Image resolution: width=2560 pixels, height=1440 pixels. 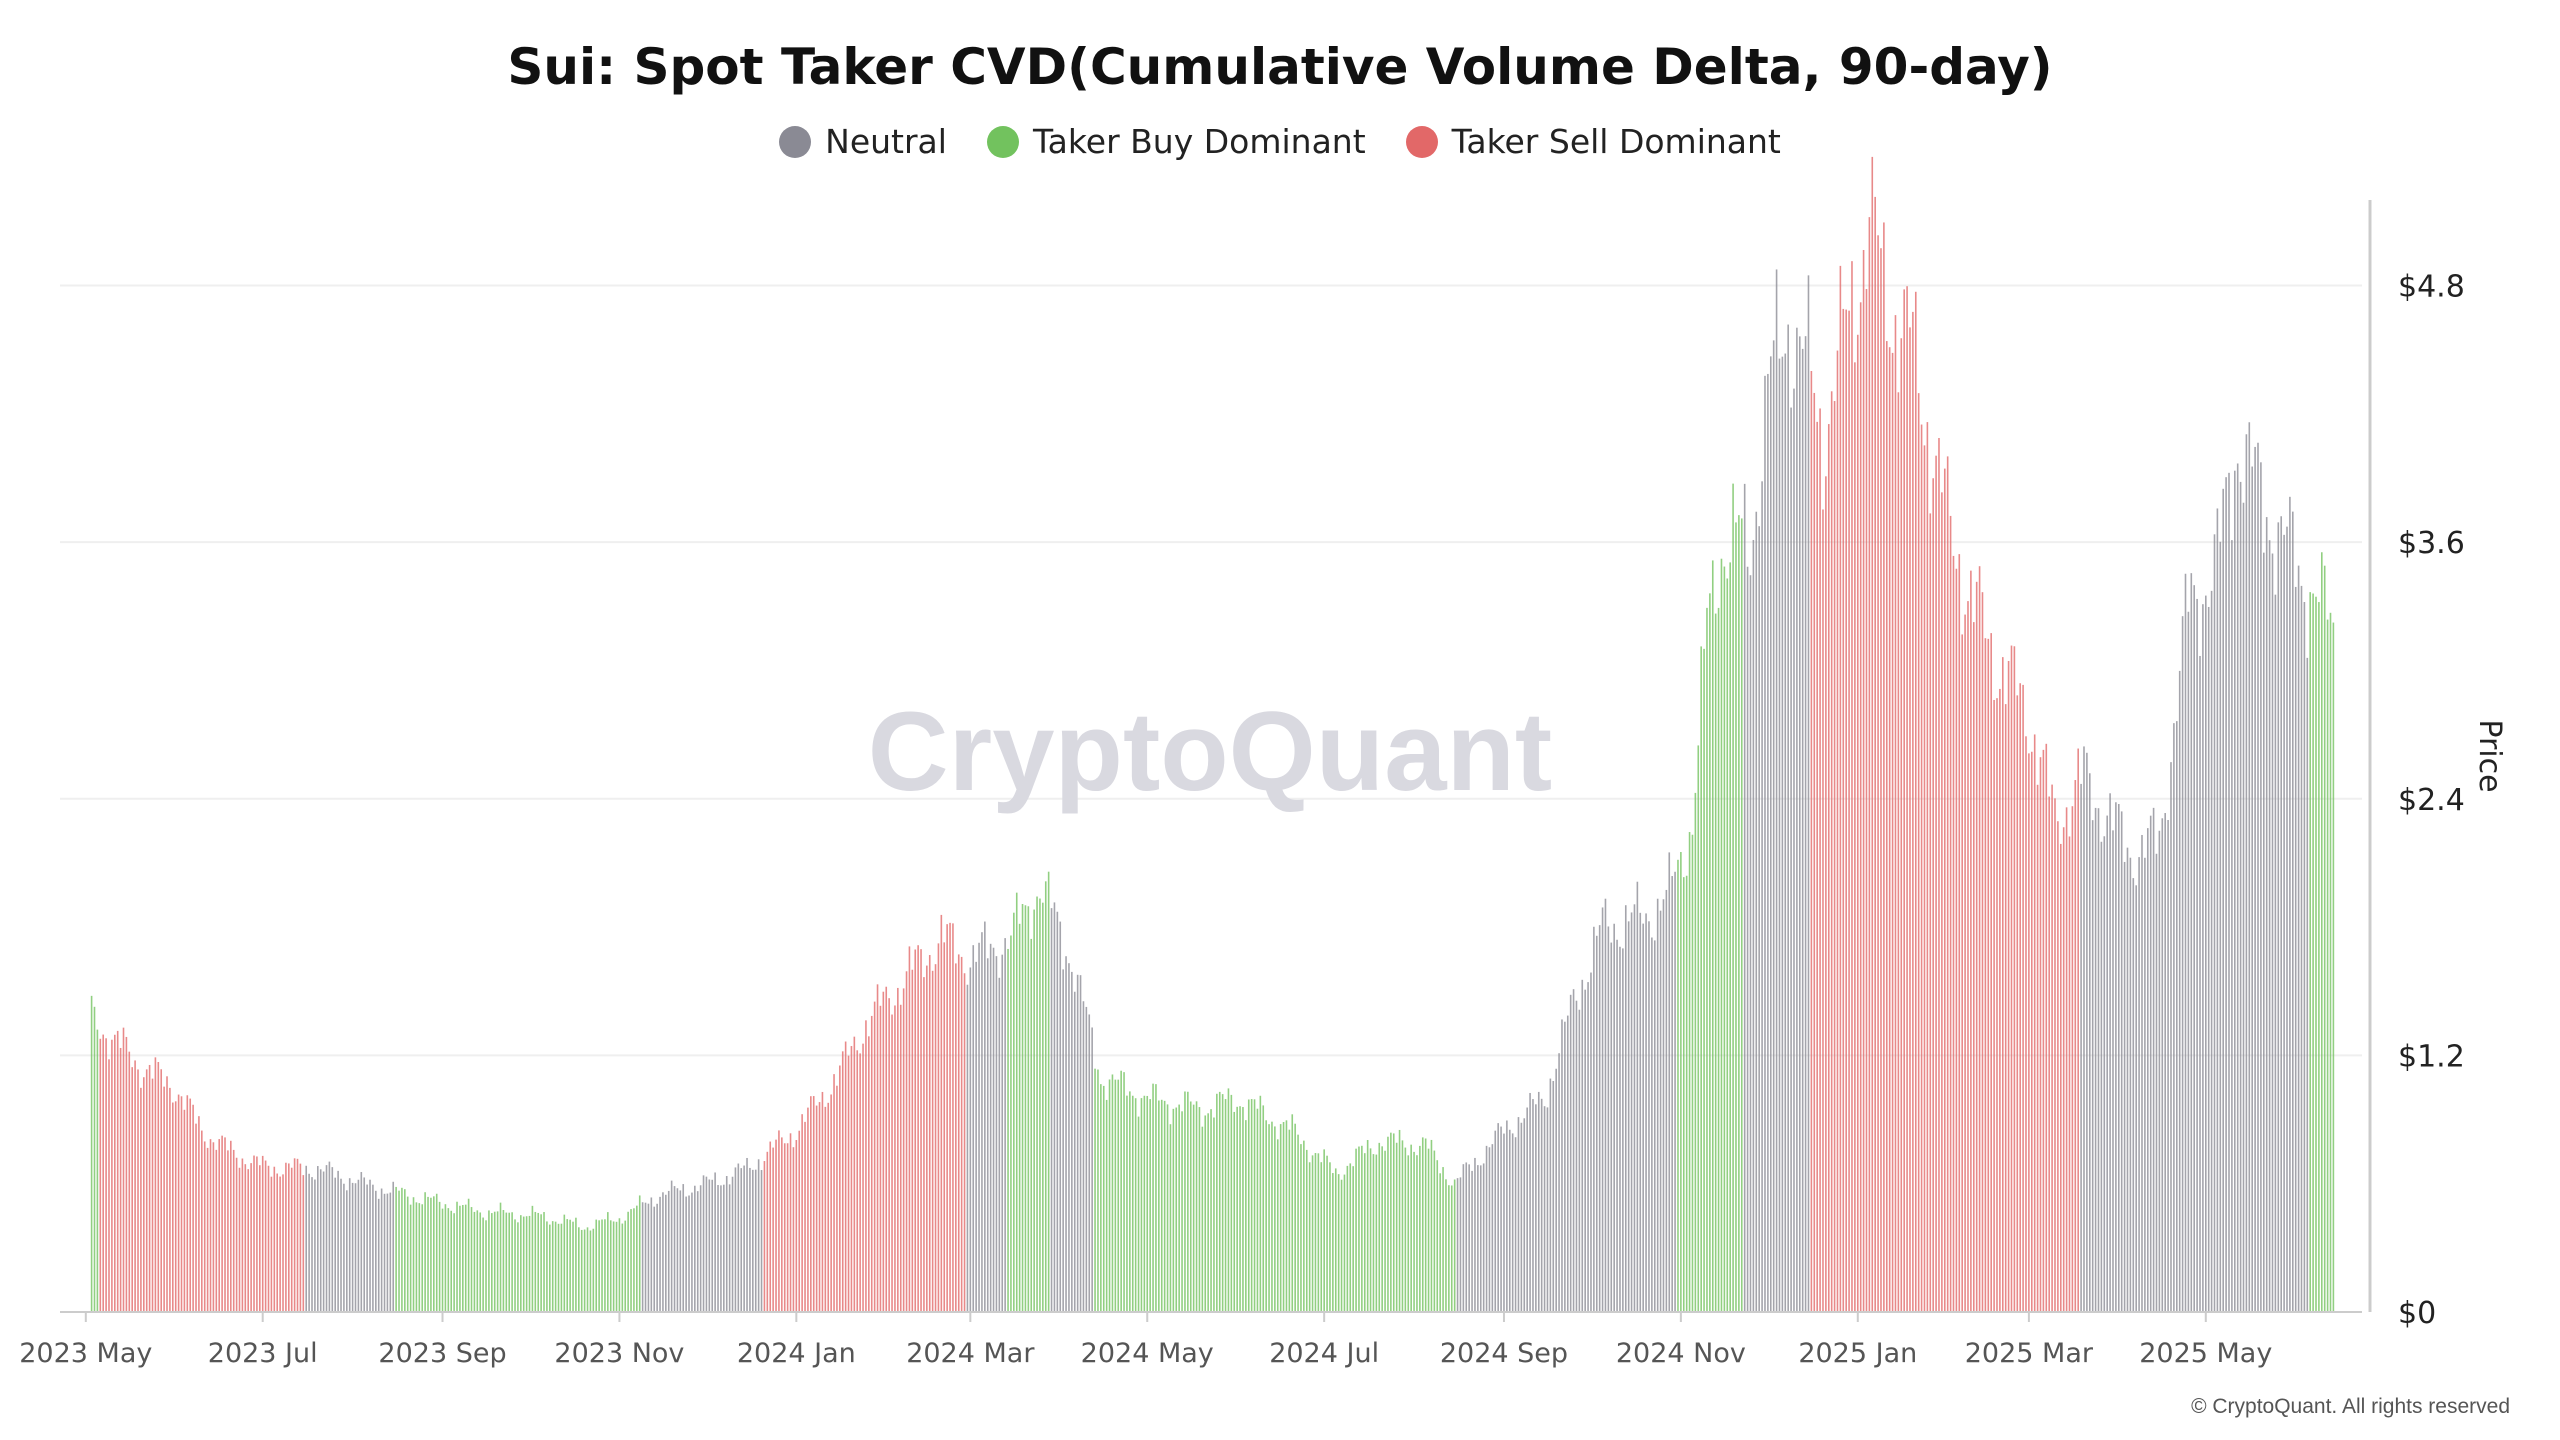 What do you see at coordinates (1176, 141) in the screenshot?
I see `legend-item-taker-buy: Taker Buy Dominant` at bounding box center [1176, 141].